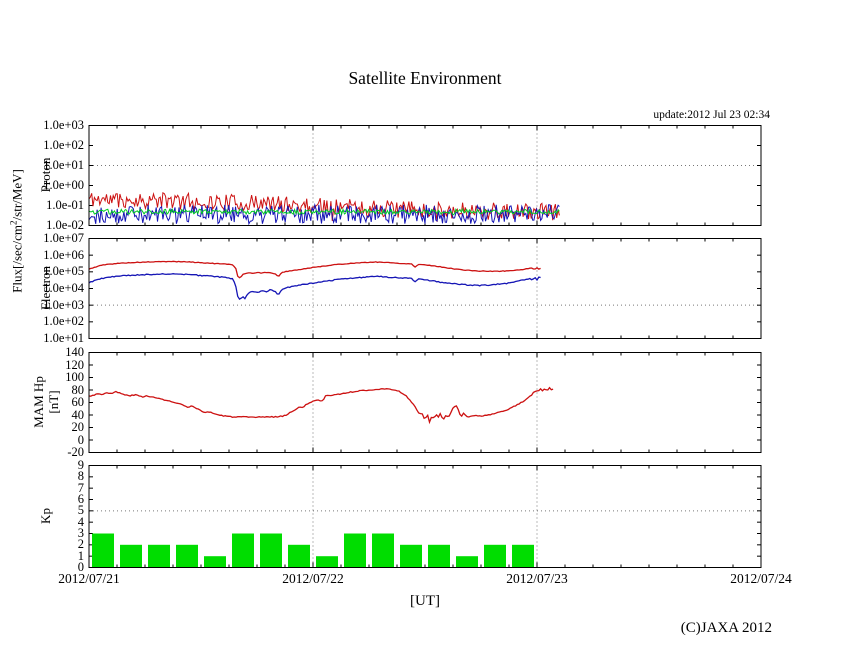  Describe the element at coordinates (63, 254) in the screenshot. I see `y-tick-label: 1.0e+06` at that location.